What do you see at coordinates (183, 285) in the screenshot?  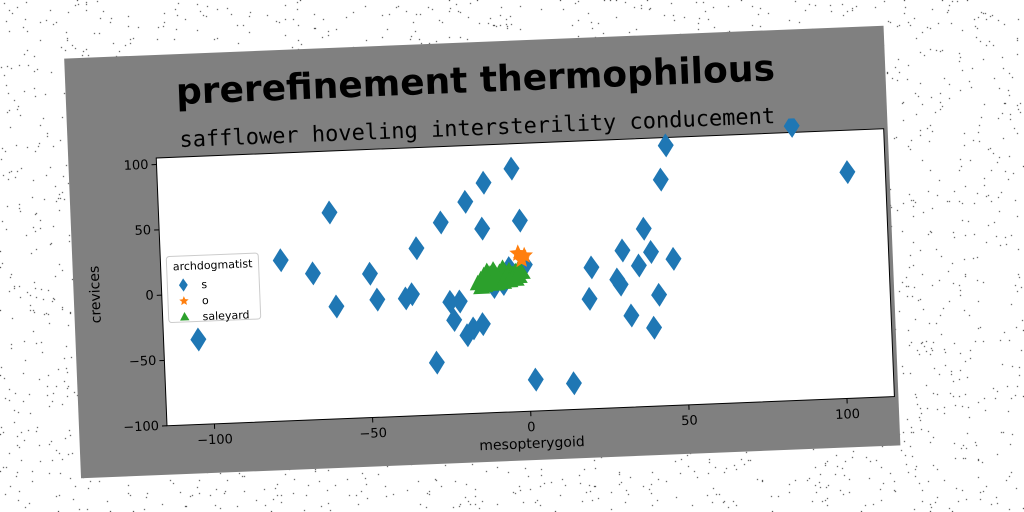 I see `legend-marker-s` at bounding box center [183, 285].